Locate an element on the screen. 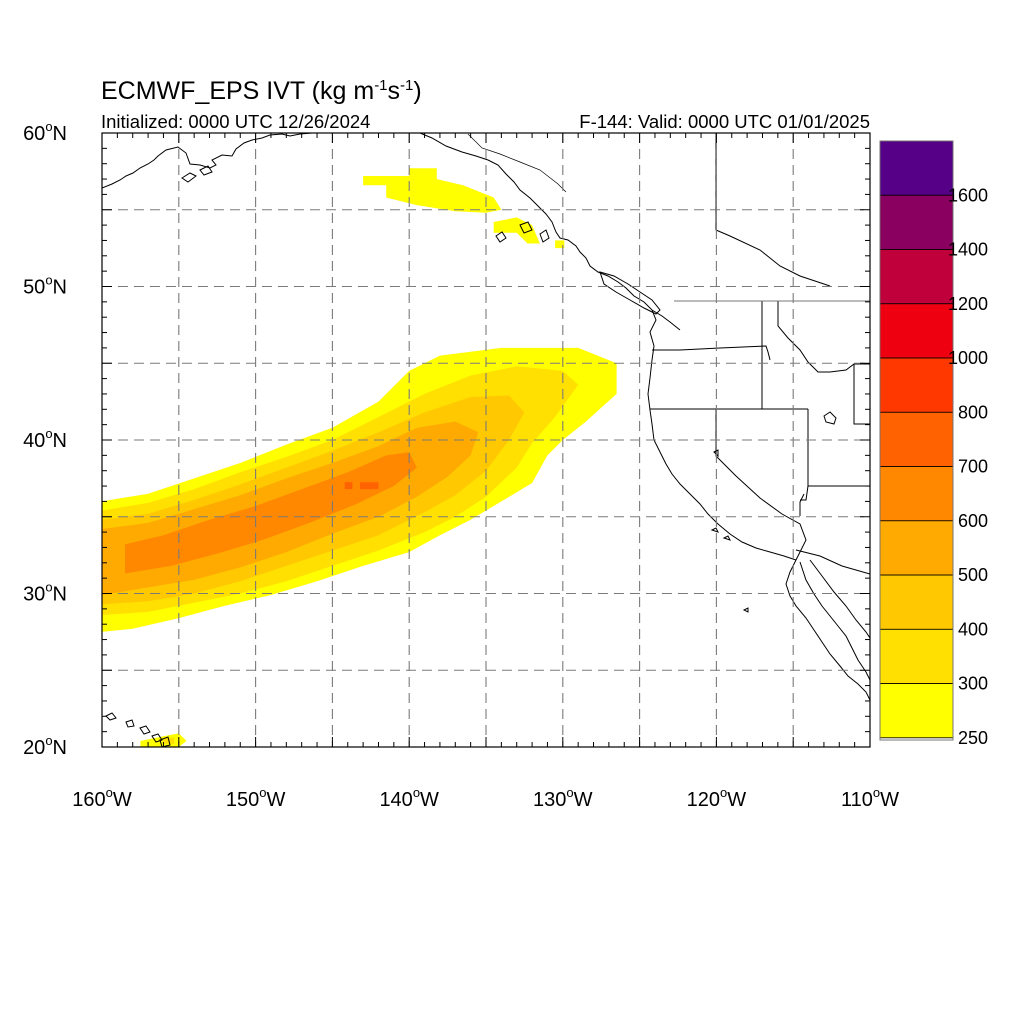 Image resolution: width=1024 pixels, height=1024 pixels. x-tick-label: 120oW is located at coordinates (717, 798).